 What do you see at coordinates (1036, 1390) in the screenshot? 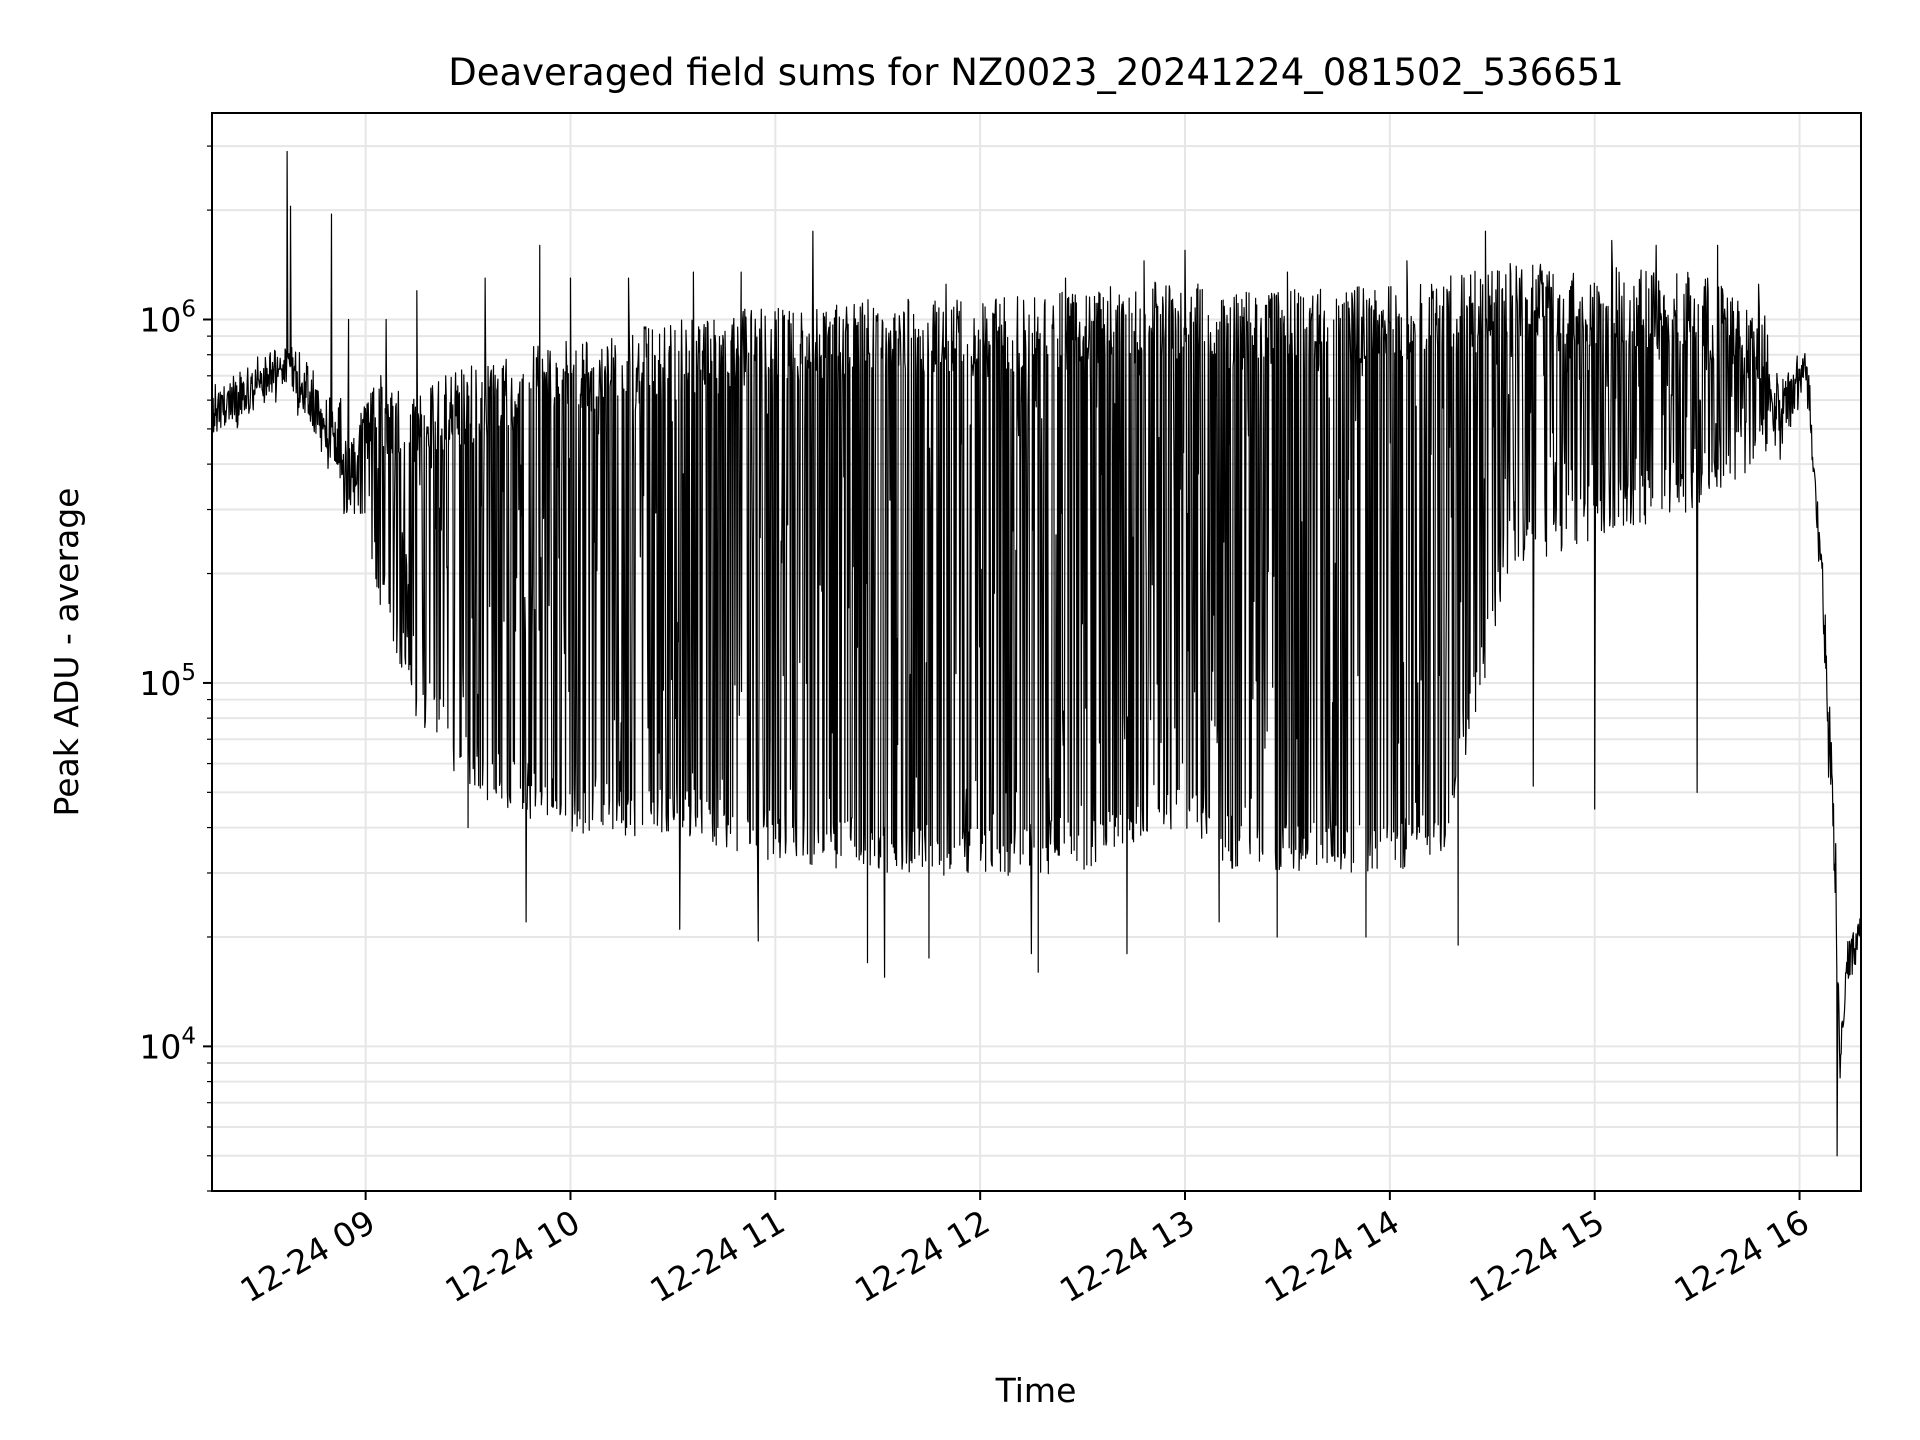
I see `x-axis-label: Time` at bounding box center [1036, 1390].